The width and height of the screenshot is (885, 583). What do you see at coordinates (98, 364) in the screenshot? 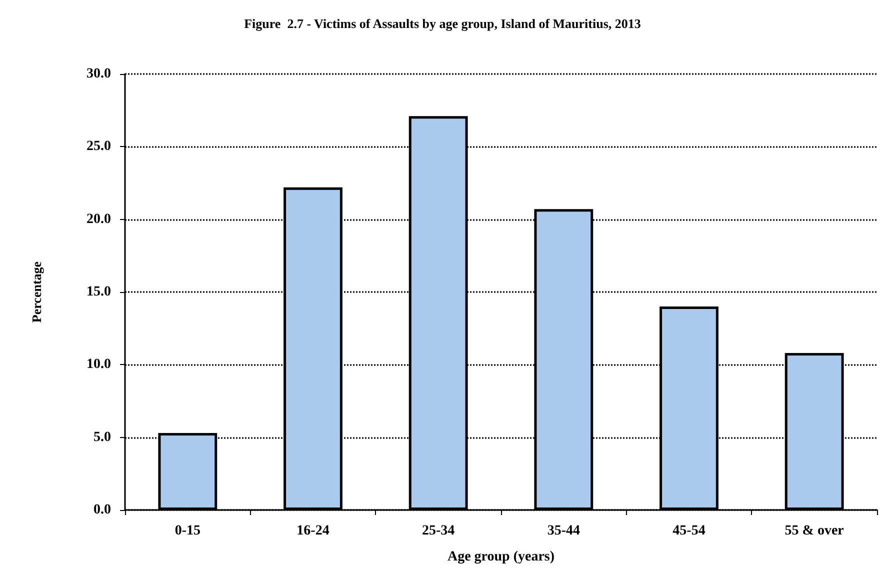
I see `y-tick-label: 10.0` at bounding box center [98, 364].